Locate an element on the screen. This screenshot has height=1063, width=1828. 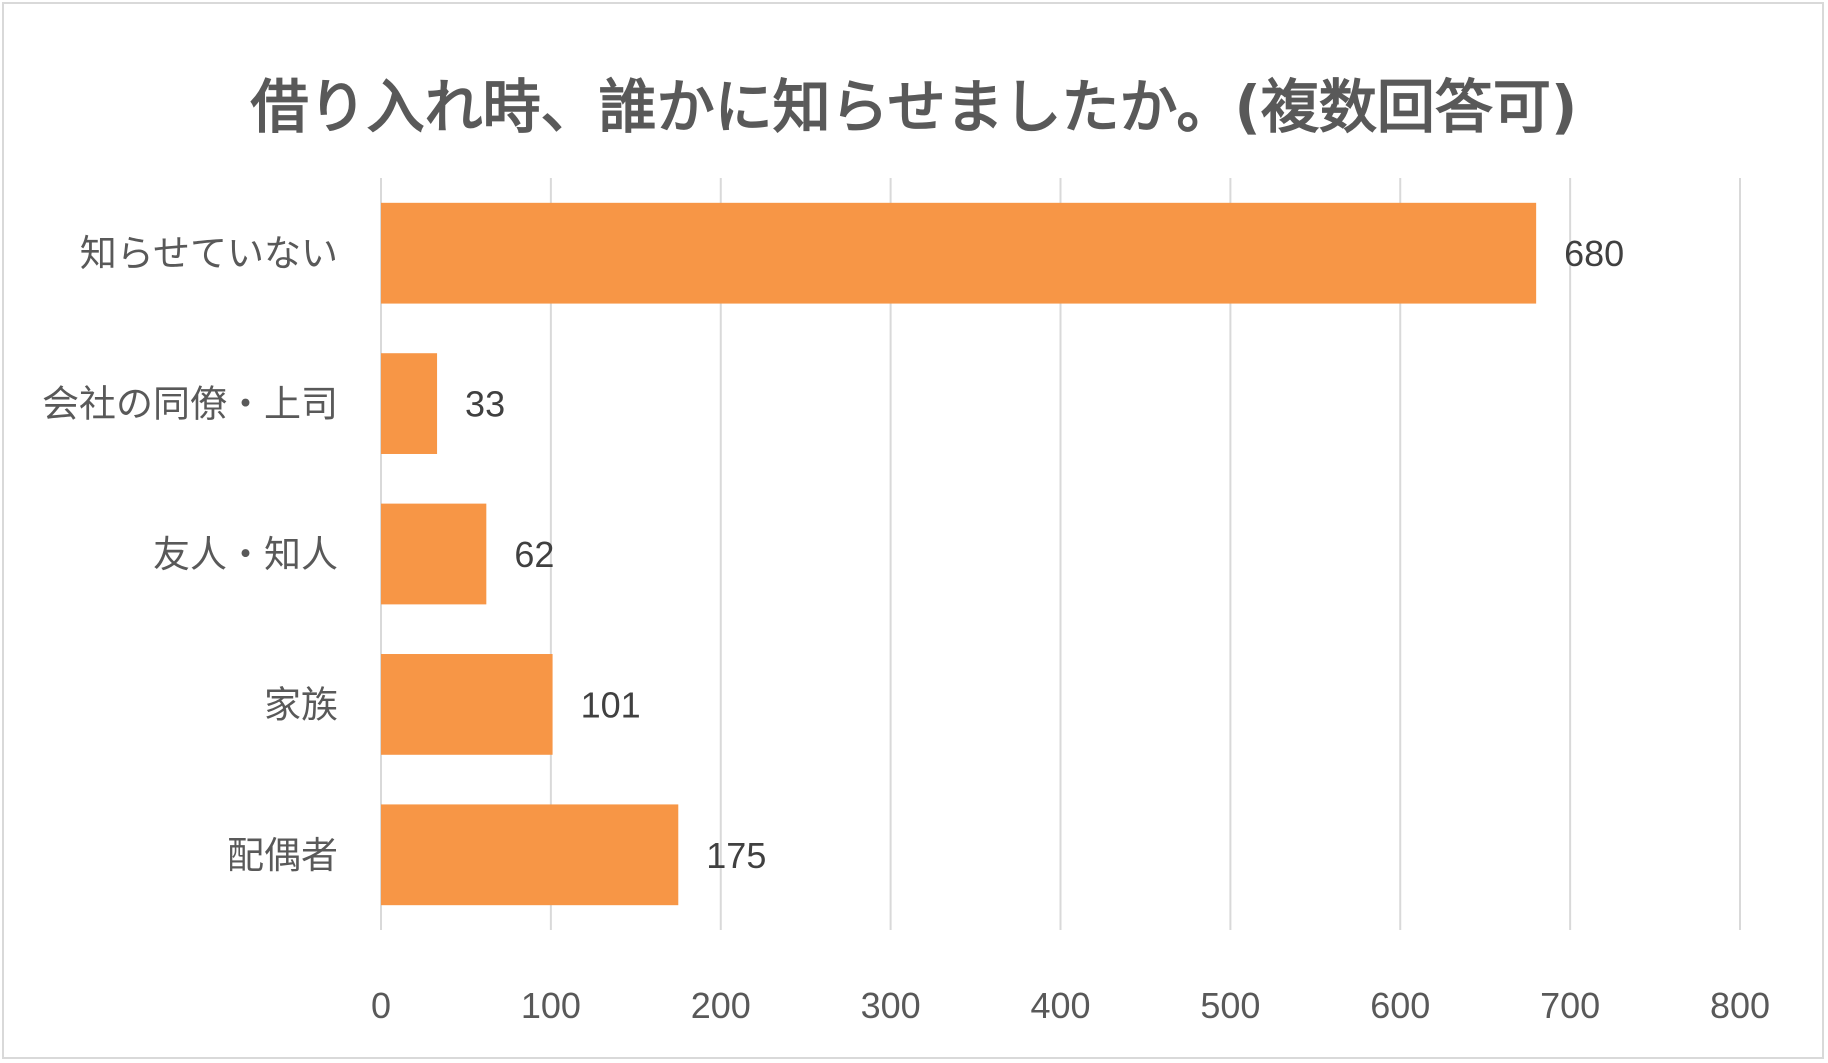
x-tick-label: 300 is located at coordinates (891, 1005).